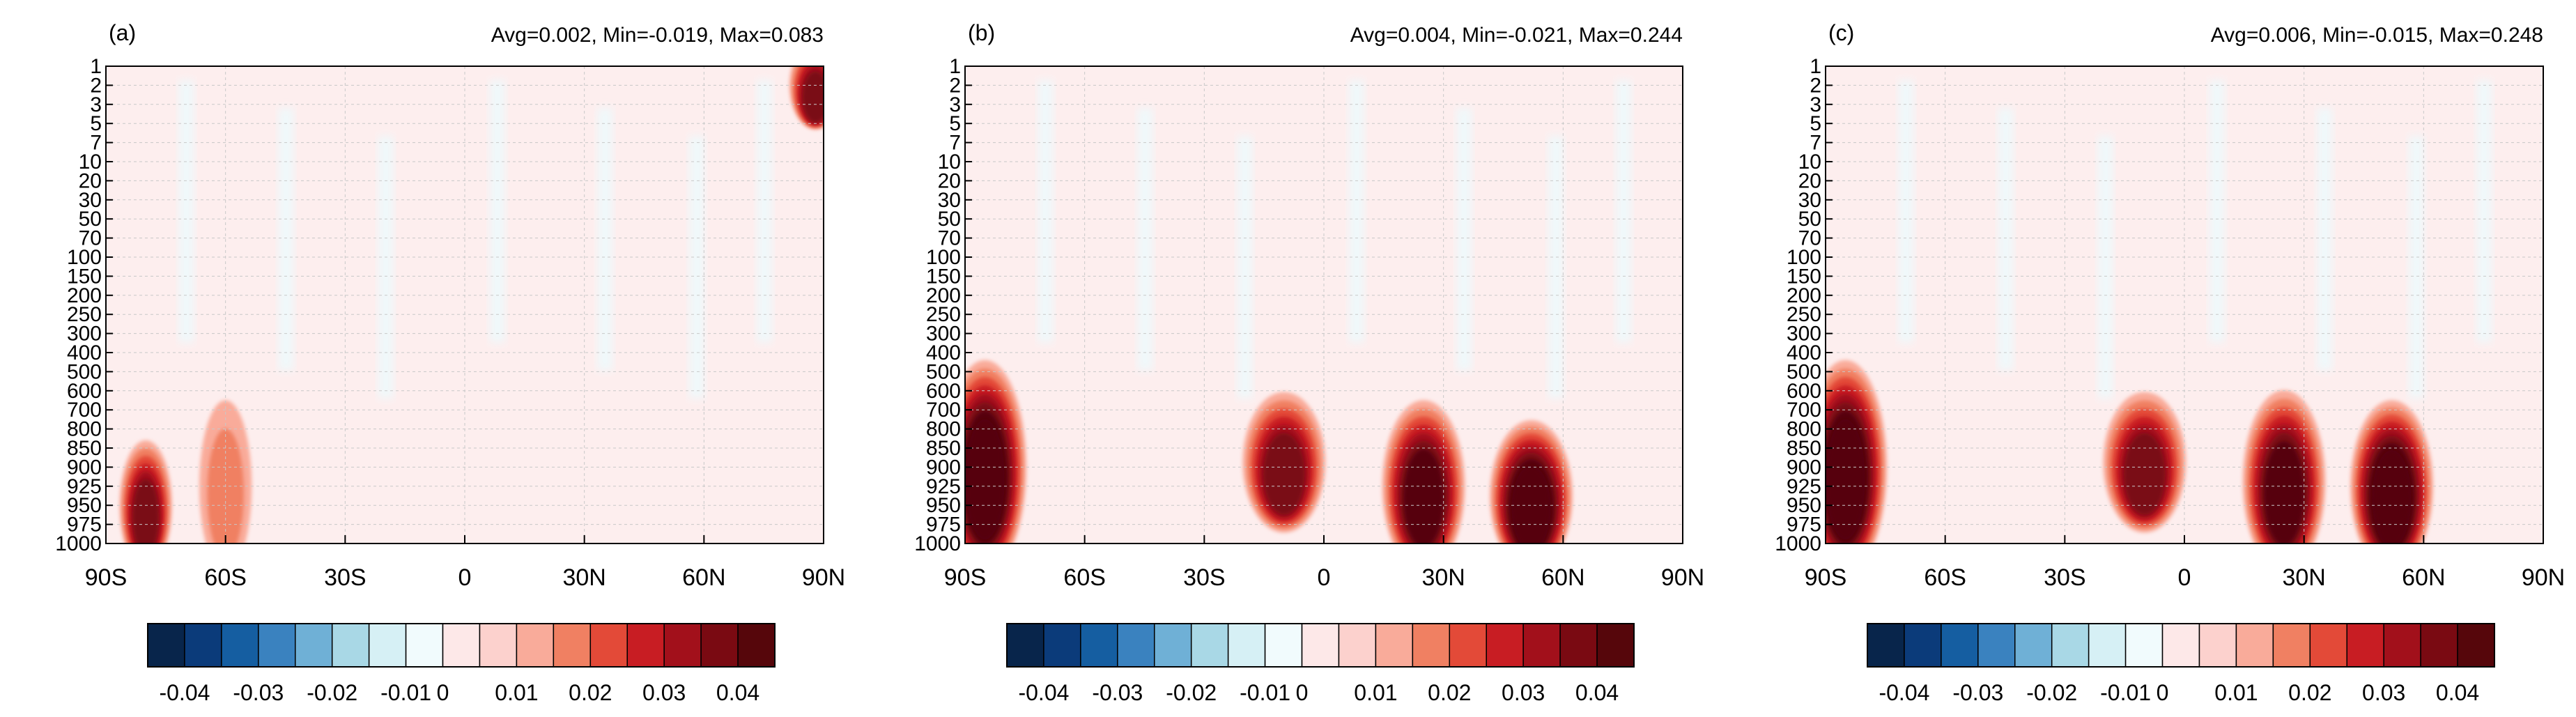  I want to click on colorbar-label: -0.04, so click(1904, 692).